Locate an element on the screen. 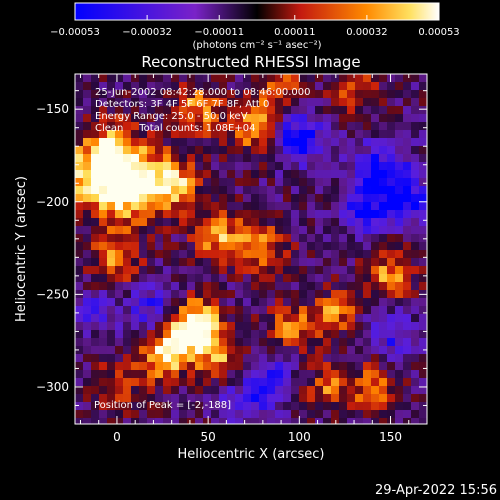  y-tick-label: −300 is located at coordinates (52, 387).